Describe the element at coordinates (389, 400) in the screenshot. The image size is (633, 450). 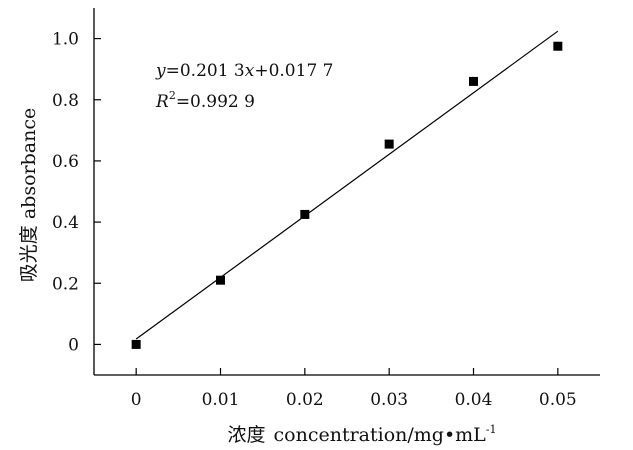
I see `x-tick-label: 0.03` at that location.